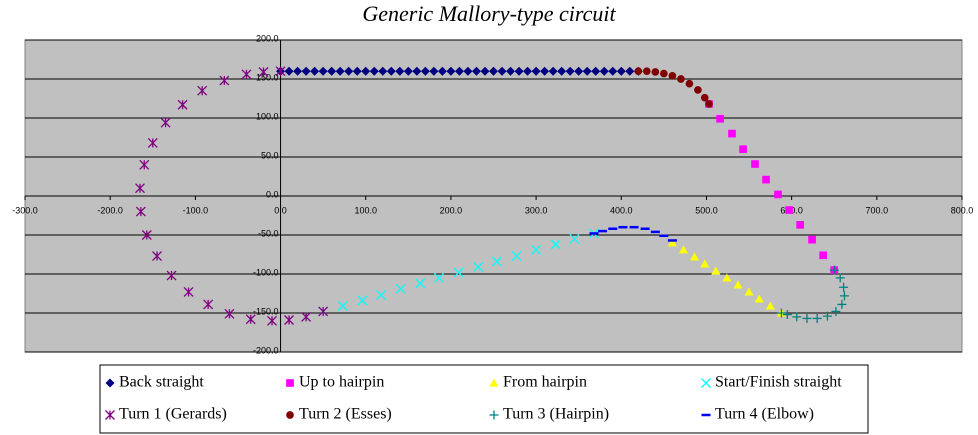 The width and height of the screenshot is (978, 435). What do you see at coordinates (451, 210) in the screenshot?
I see `x-tick-label: 200.0` at bounding box center [451, 210].